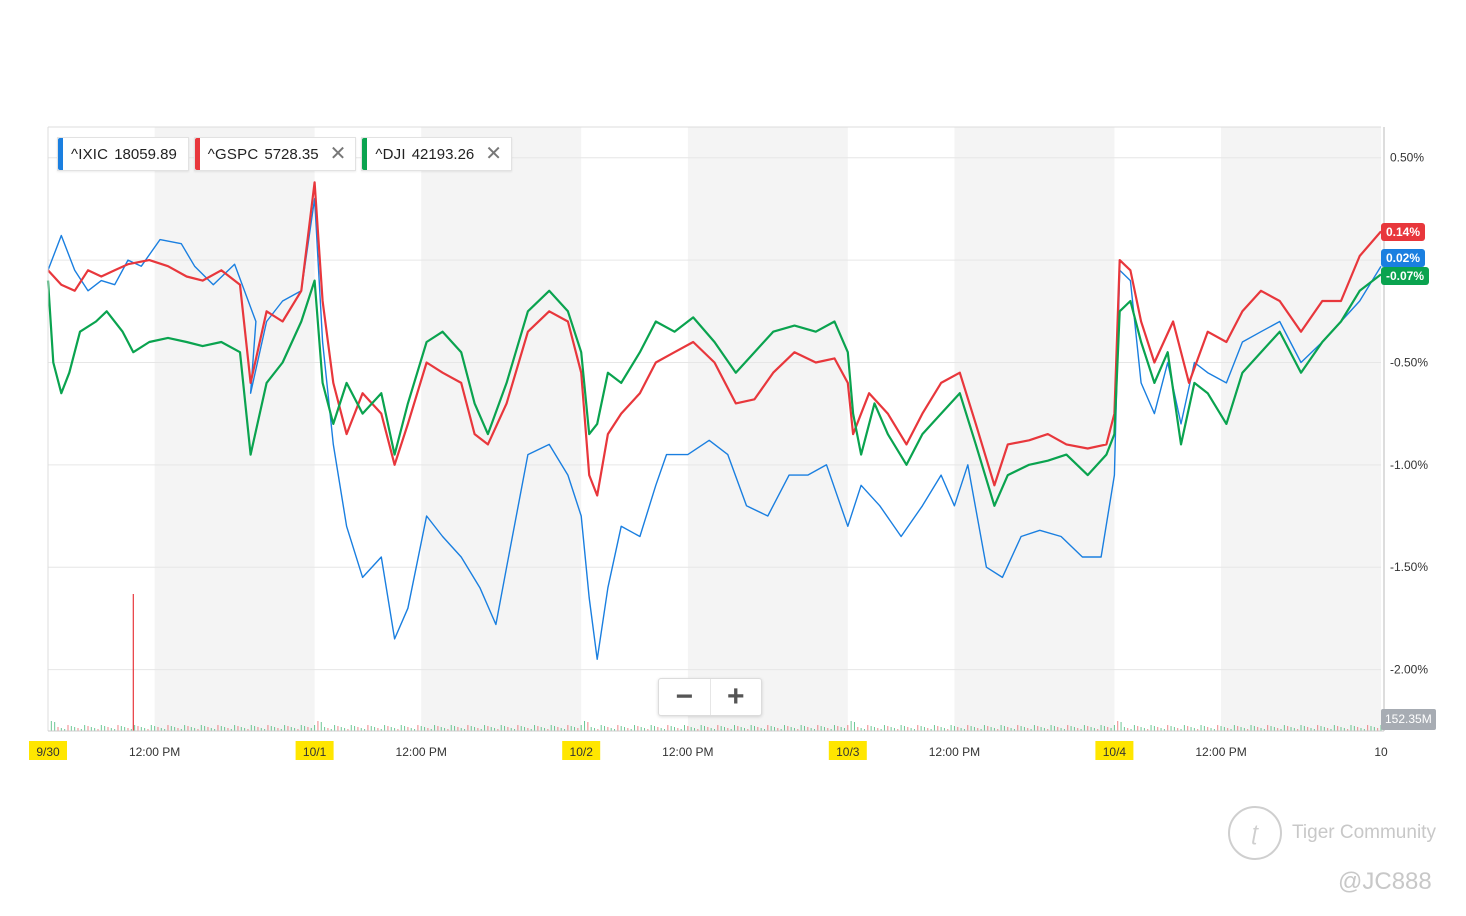 The image size is (1466, 916). I want to click on y-tick-label: -0.50%, so click(1409, 362).